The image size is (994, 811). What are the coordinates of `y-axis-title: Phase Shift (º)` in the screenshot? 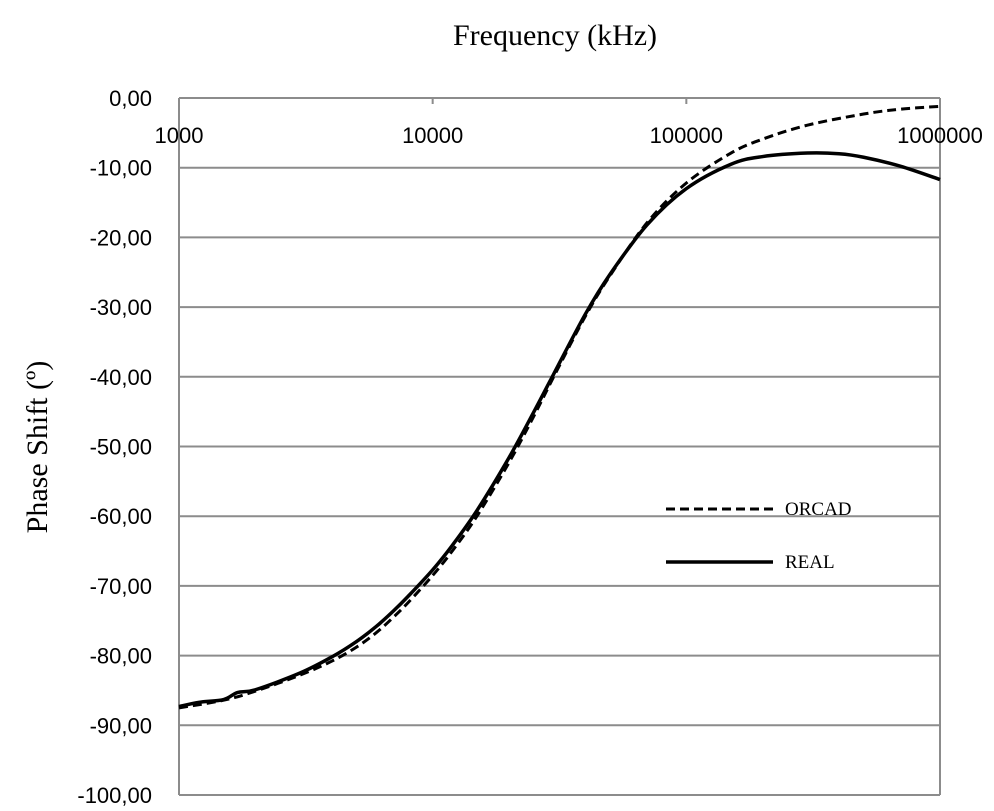 It's located at (37, 447).